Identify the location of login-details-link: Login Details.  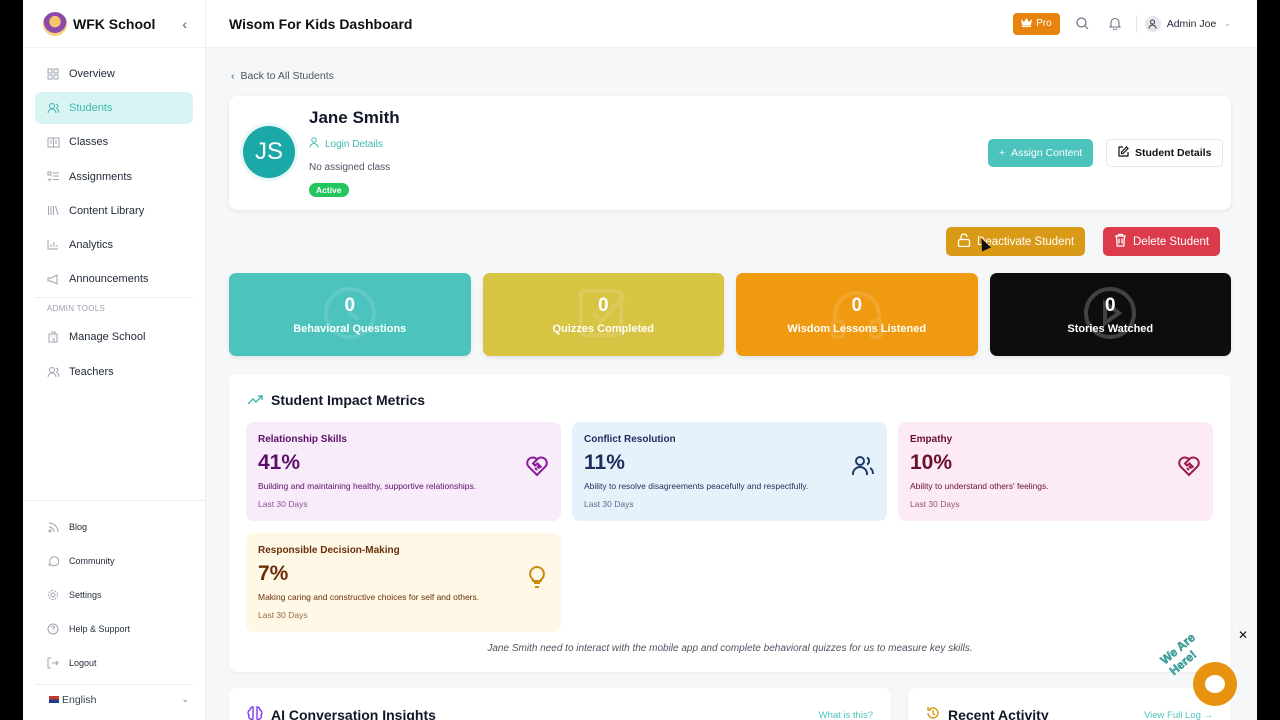
(346, 144).